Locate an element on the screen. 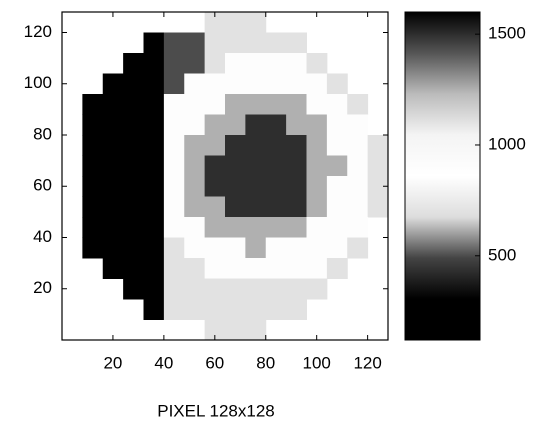  y-tick-label: 80 is located at coordinates (42, 133).